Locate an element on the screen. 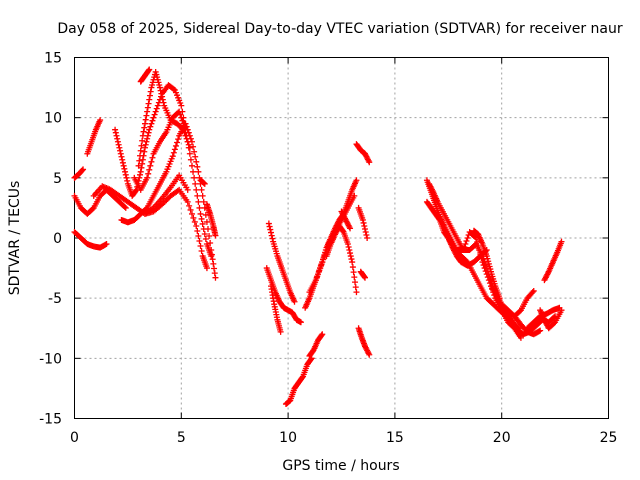  y-tick-label: -10 is located at coordinates (50, 359).